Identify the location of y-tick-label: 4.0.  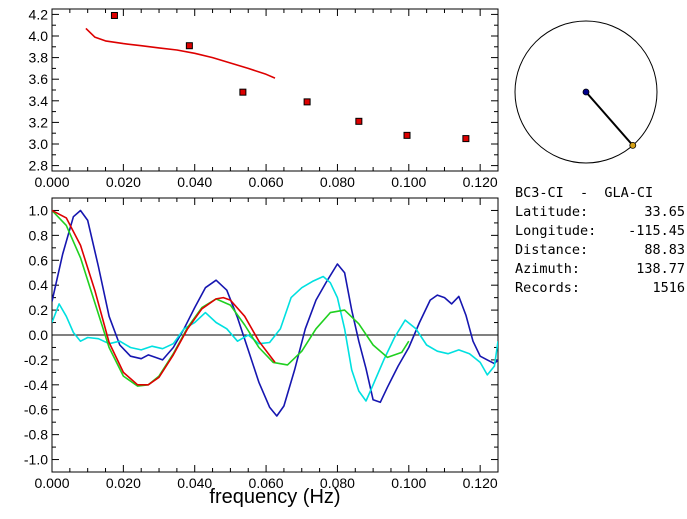
(39, 36).